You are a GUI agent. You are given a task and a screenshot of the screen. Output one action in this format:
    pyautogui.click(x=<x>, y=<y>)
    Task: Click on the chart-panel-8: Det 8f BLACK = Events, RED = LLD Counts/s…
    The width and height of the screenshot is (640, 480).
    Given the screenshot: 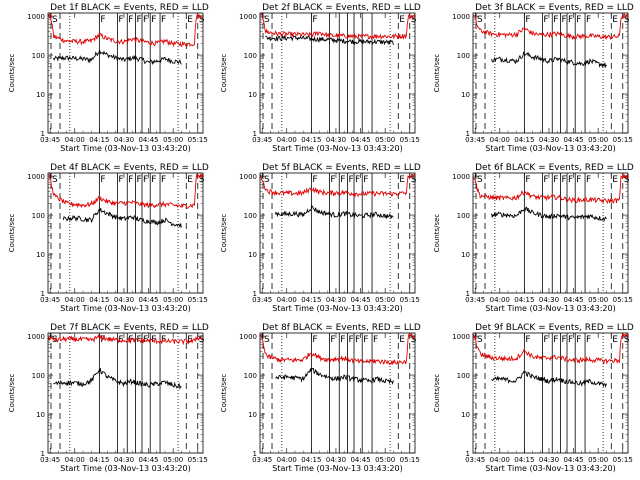 What is the action you would take?
    pyautogui.click(x=320, y=398)
    